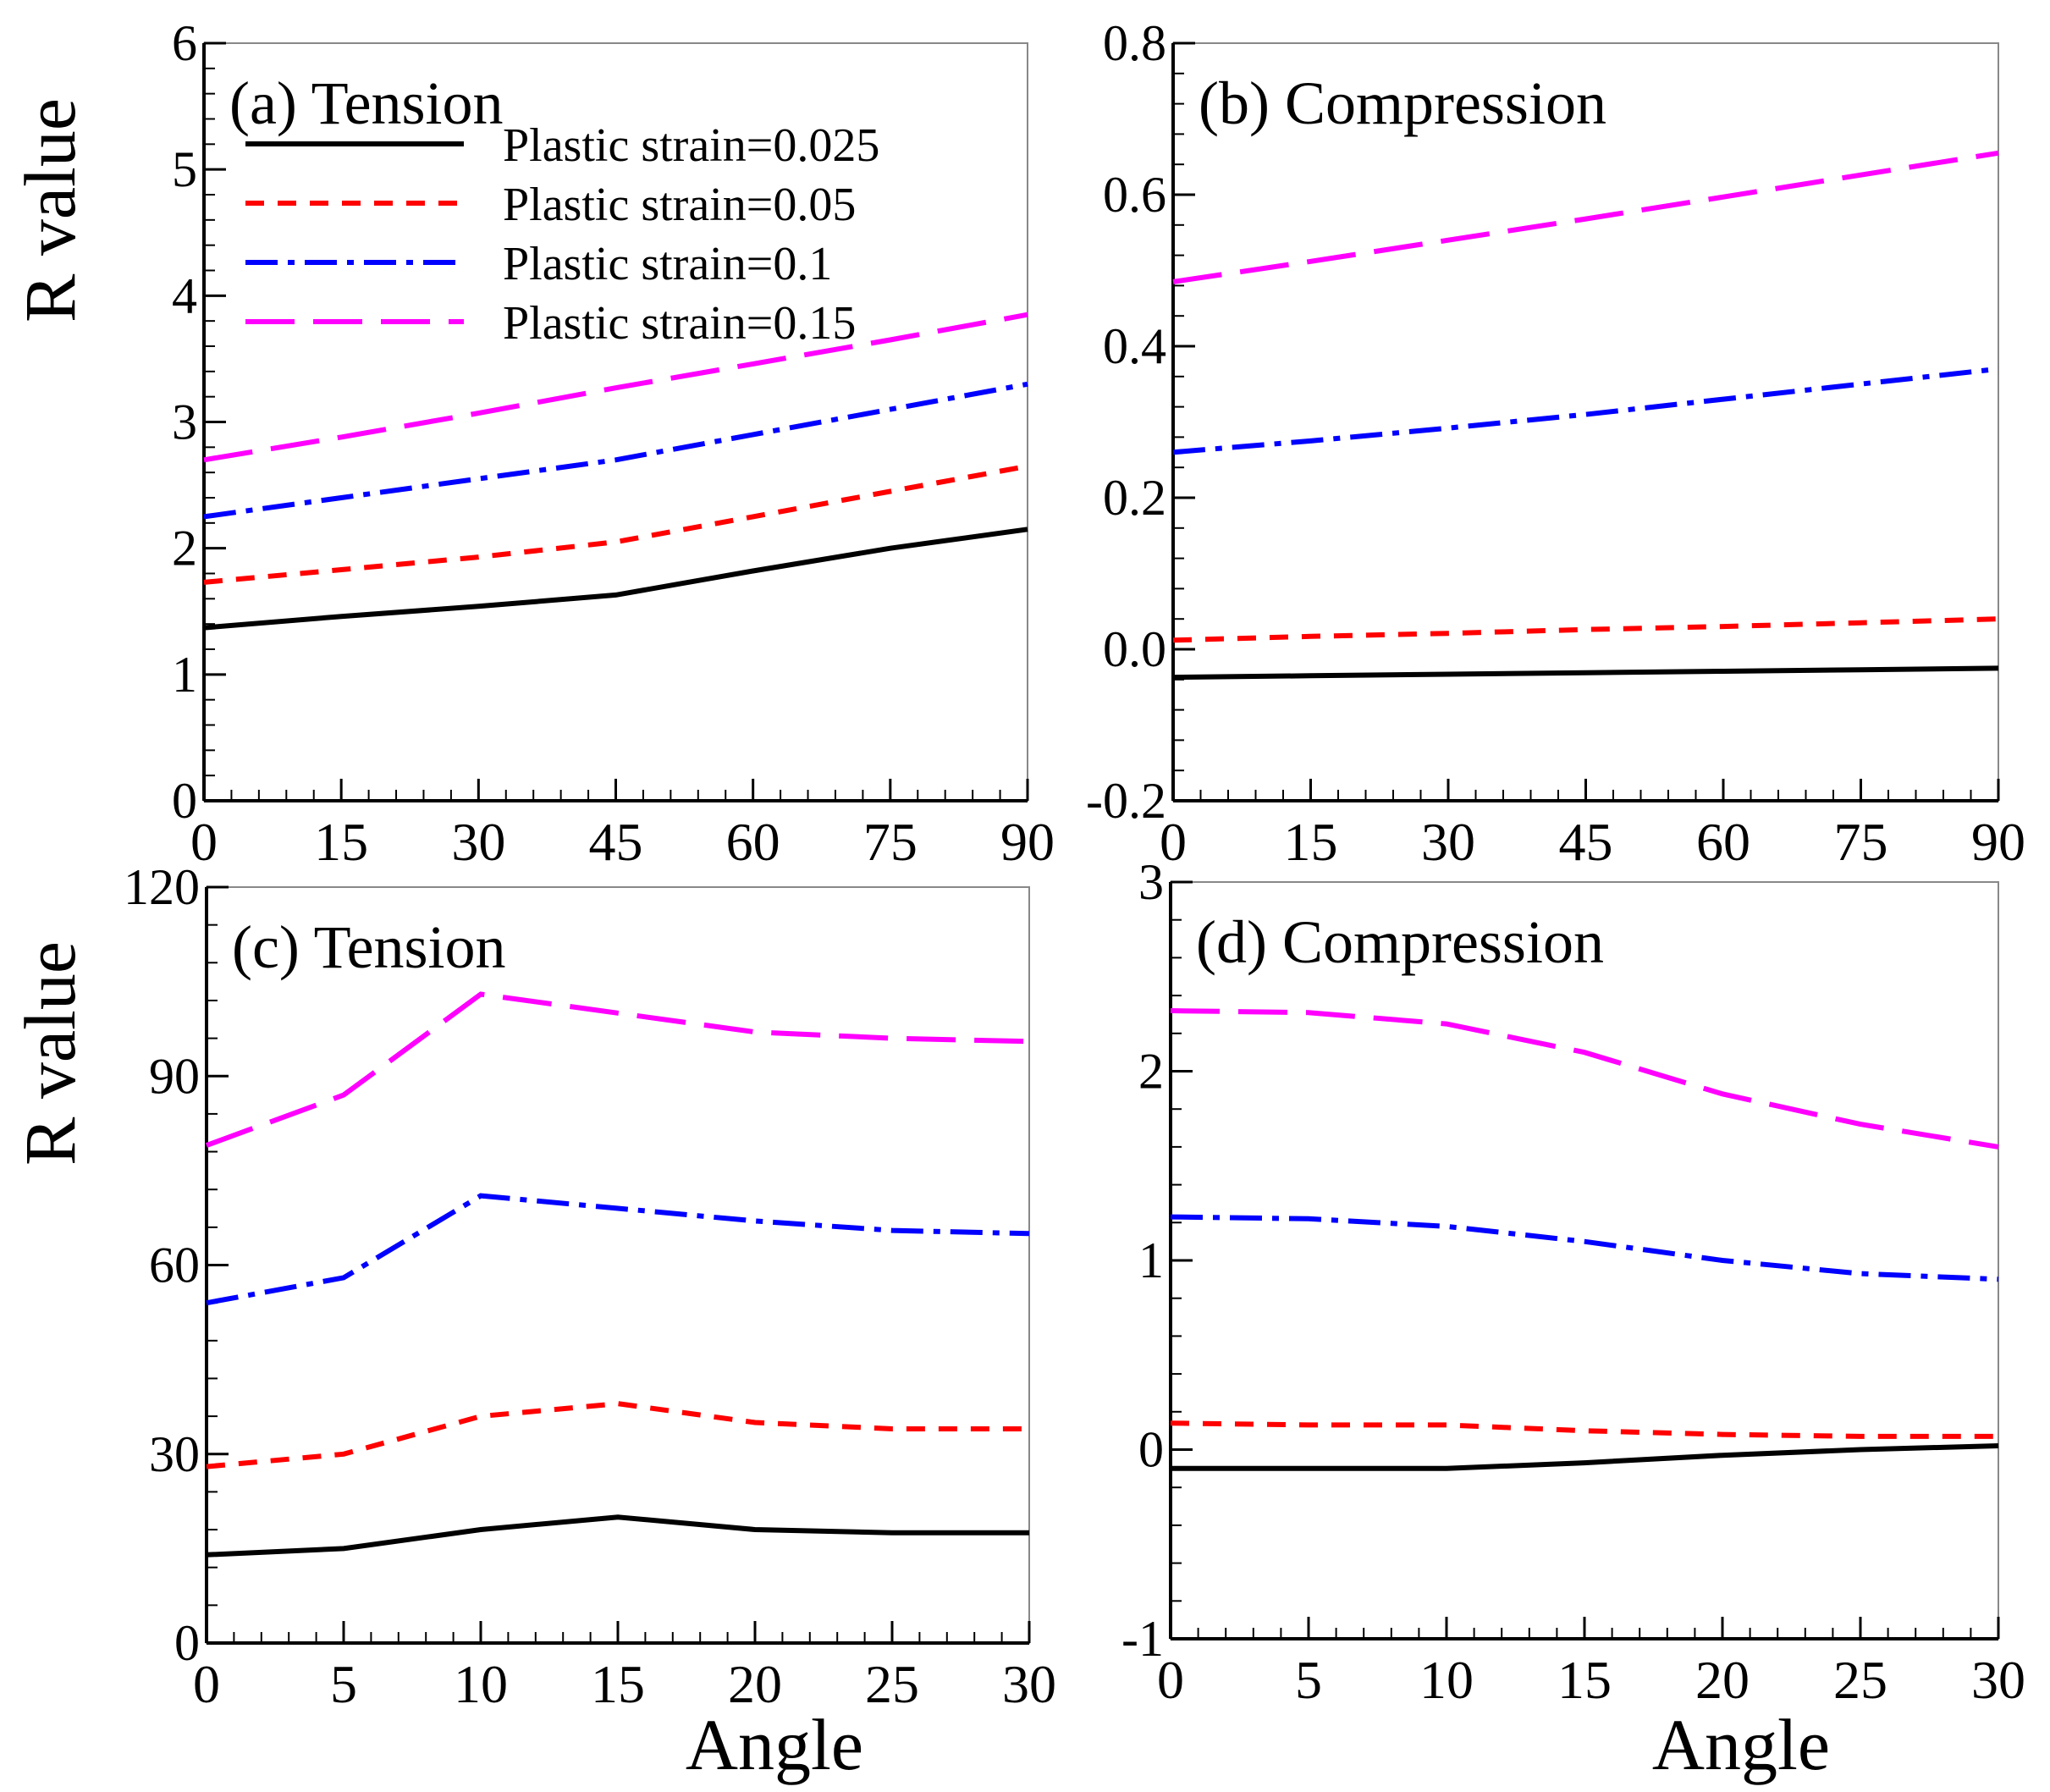 The image size is (2050, 1792). What do you see at coordinates (1134, 649) in the screenshot?
I see `y-tick-label: 0.0` at bounding box center [1134, 649].